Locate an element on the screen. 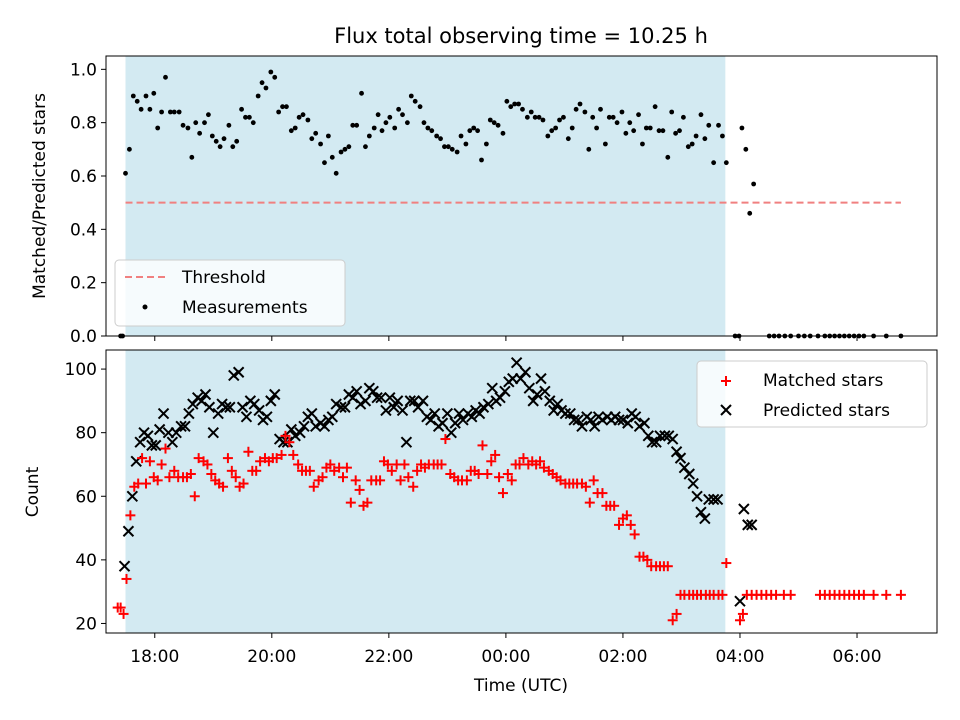 The width and height of the screenshot is (960, 720). x-tick-label: 22:00 is located at coordinates (388, 657).